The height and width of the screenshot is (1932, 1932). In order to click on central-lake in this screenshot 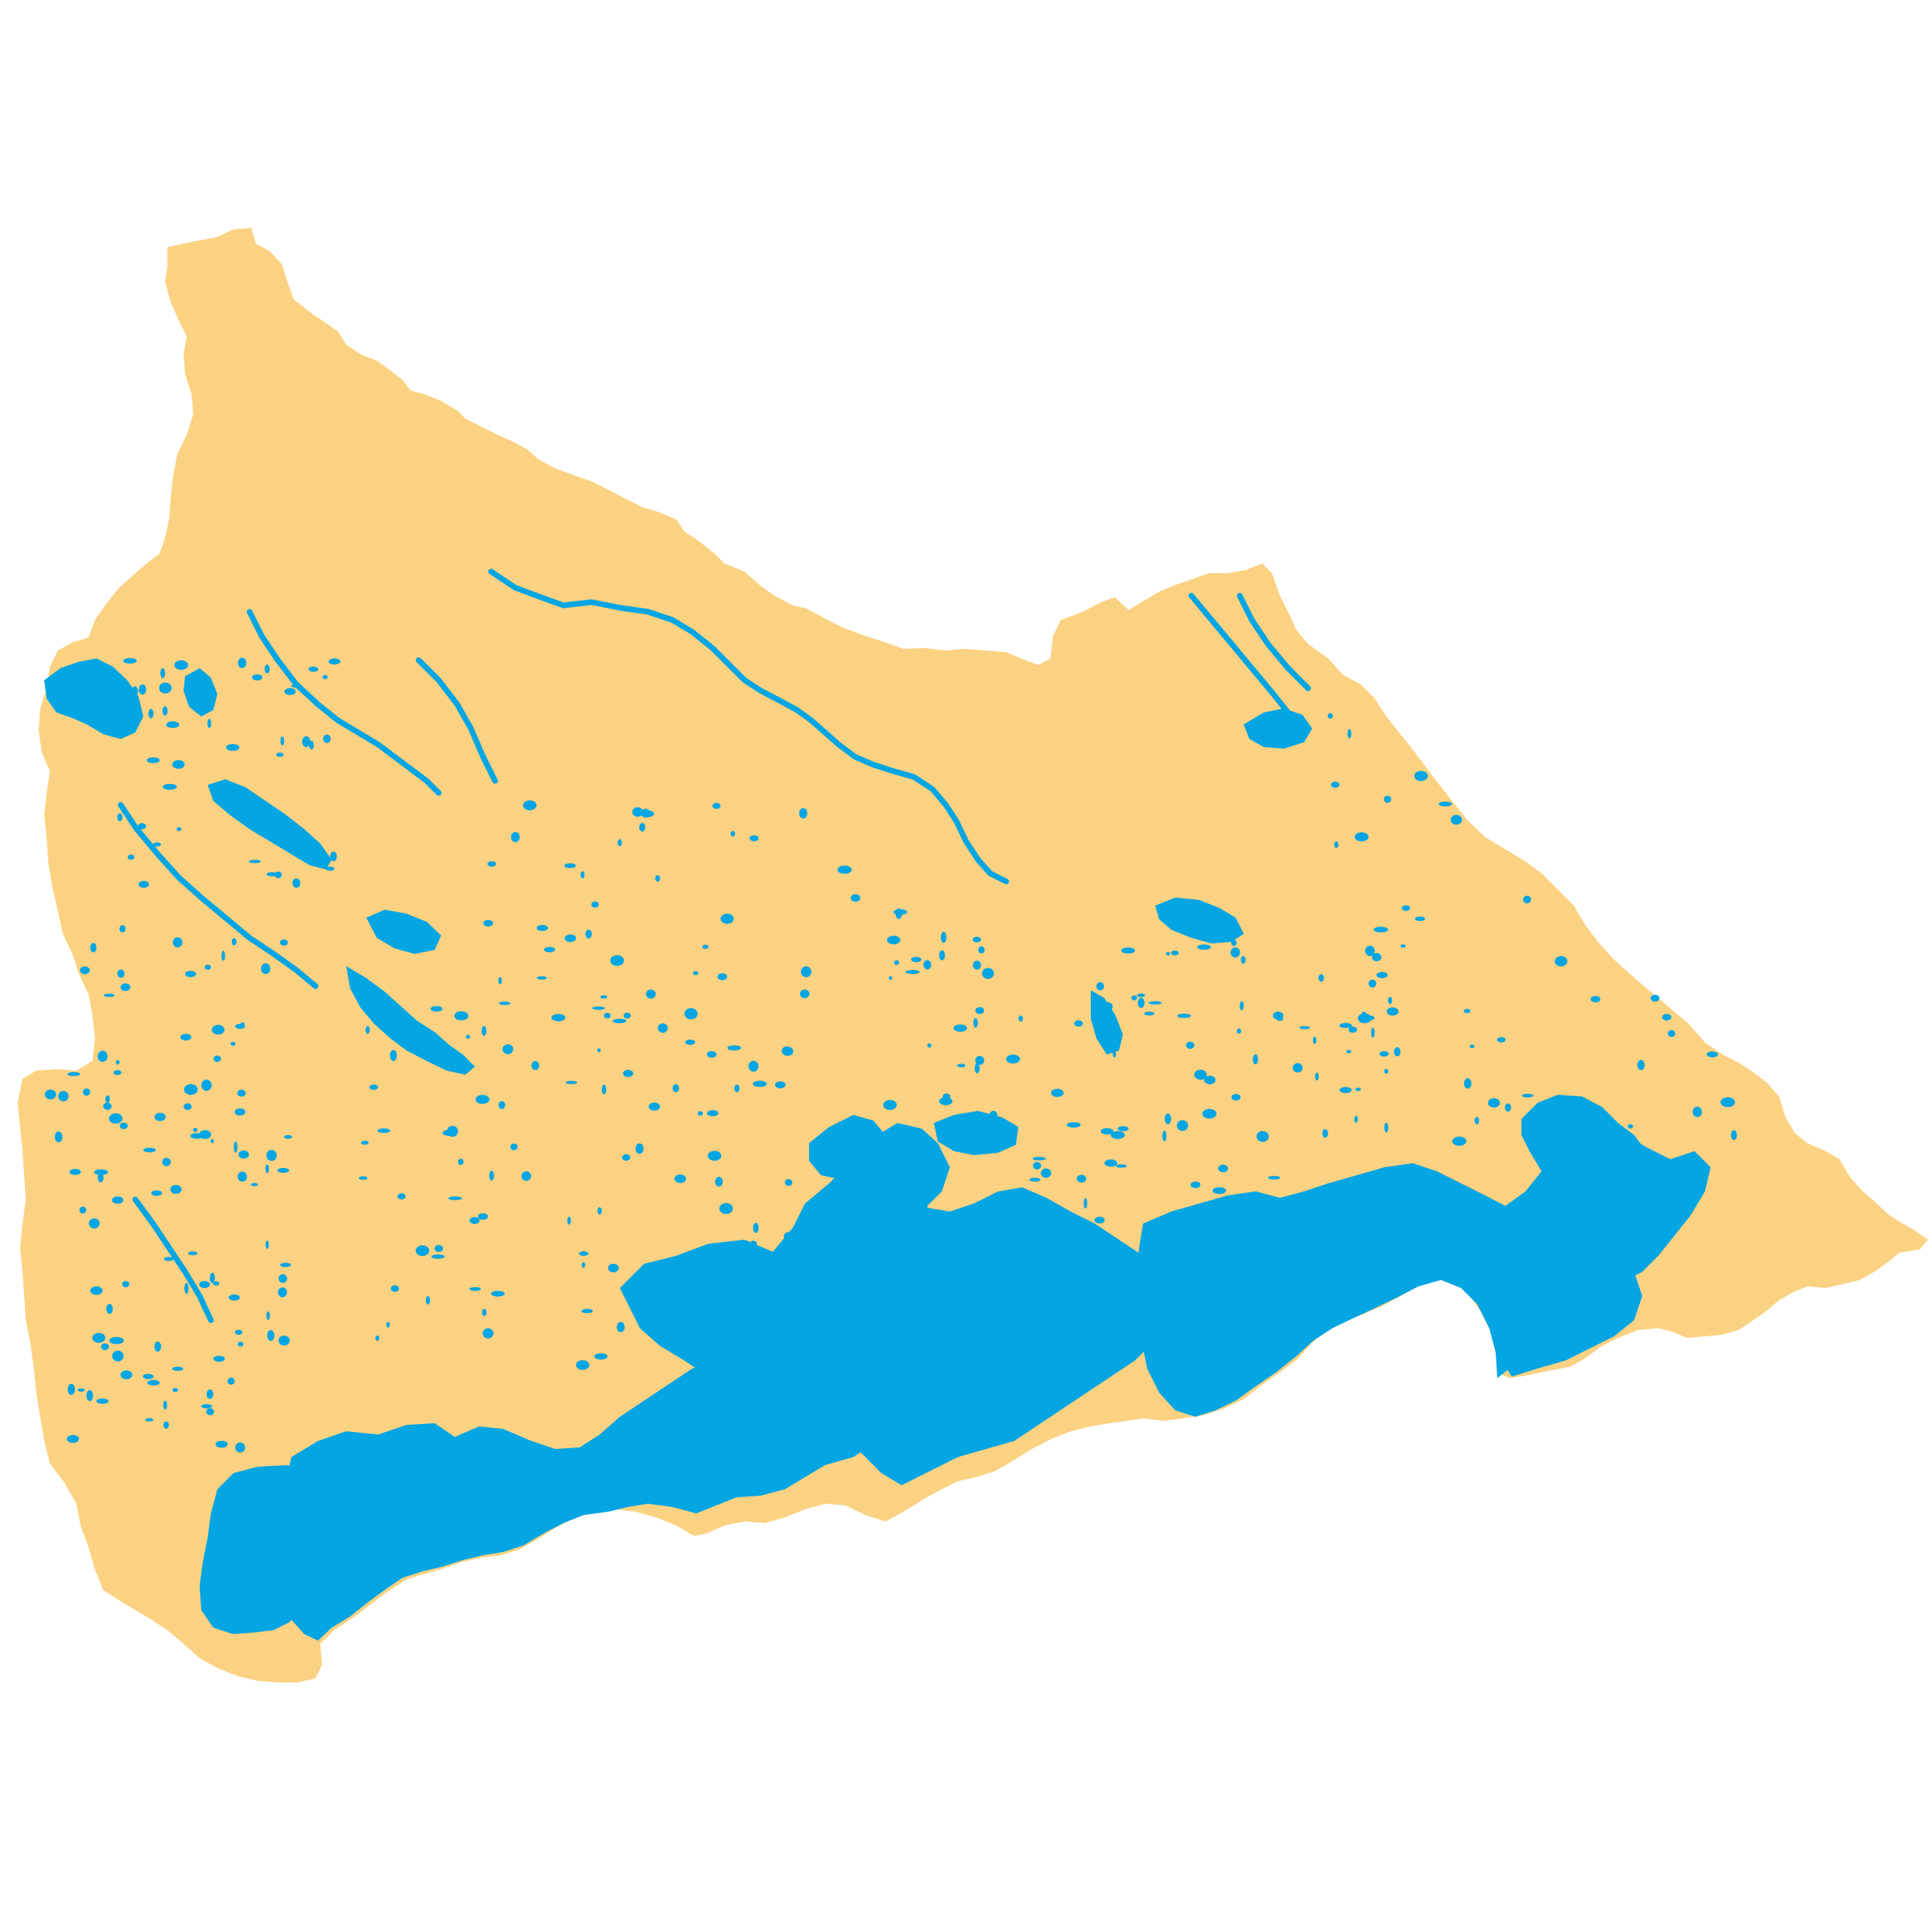, I will do `click(847, 1147)`.